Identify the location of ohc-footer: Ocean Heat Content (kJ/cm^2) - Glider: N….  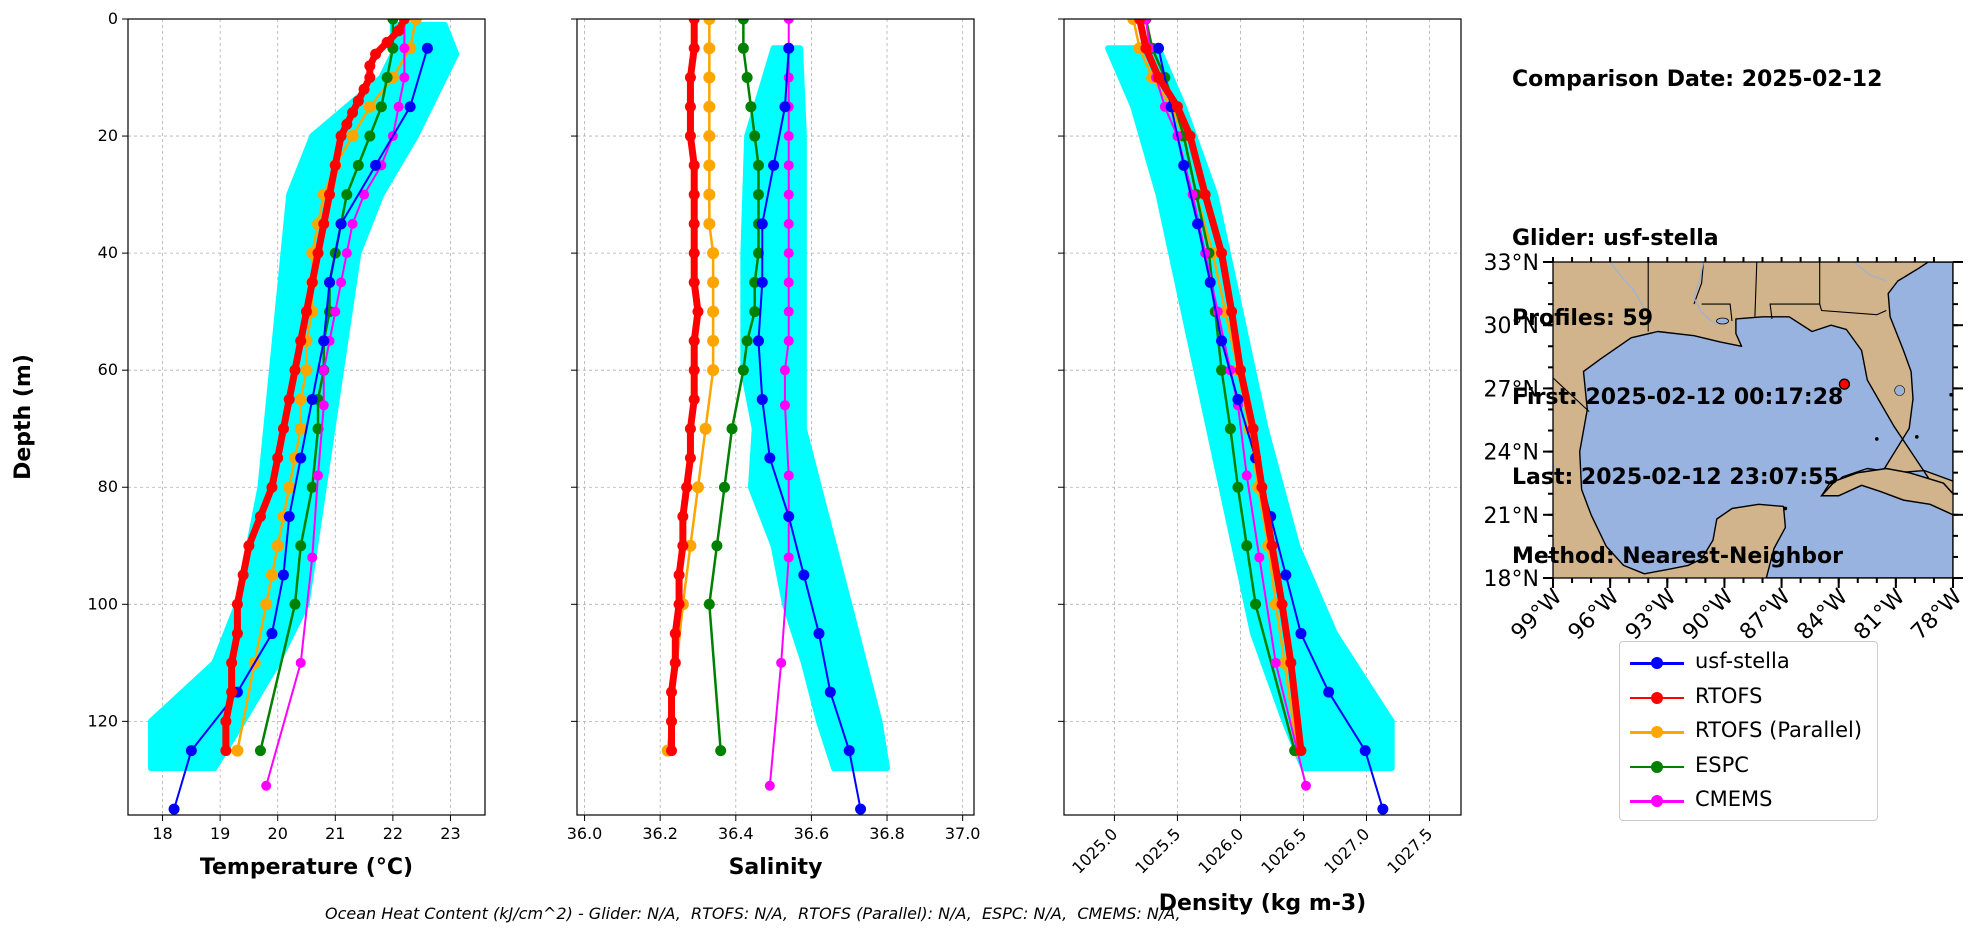
(753, 913).